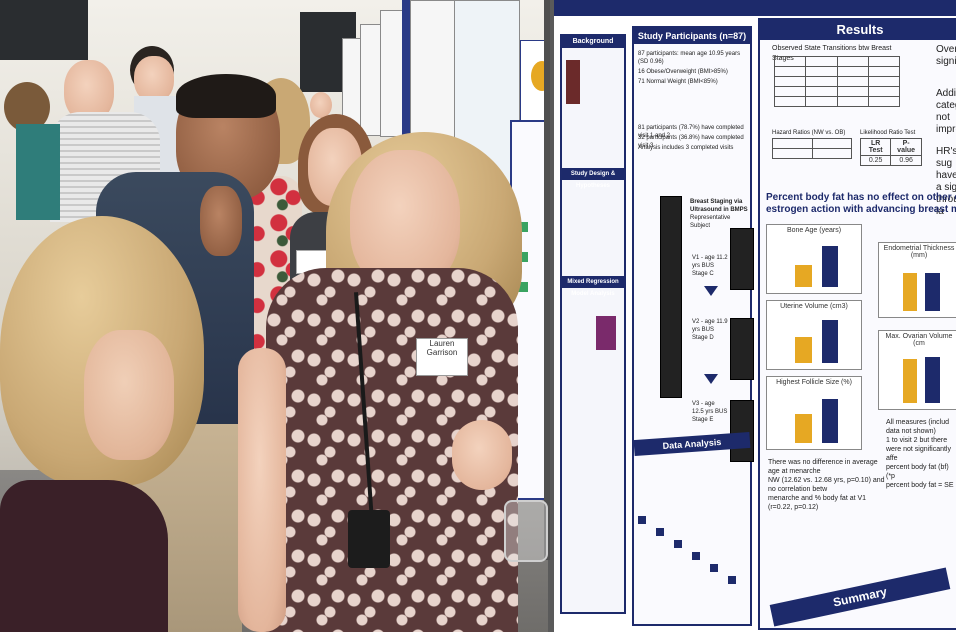 The image size is (956, 632). What do you see at coordinates (526, 531) in the screenshot?
I see `clear-chair` at bounding box center [526, 531].